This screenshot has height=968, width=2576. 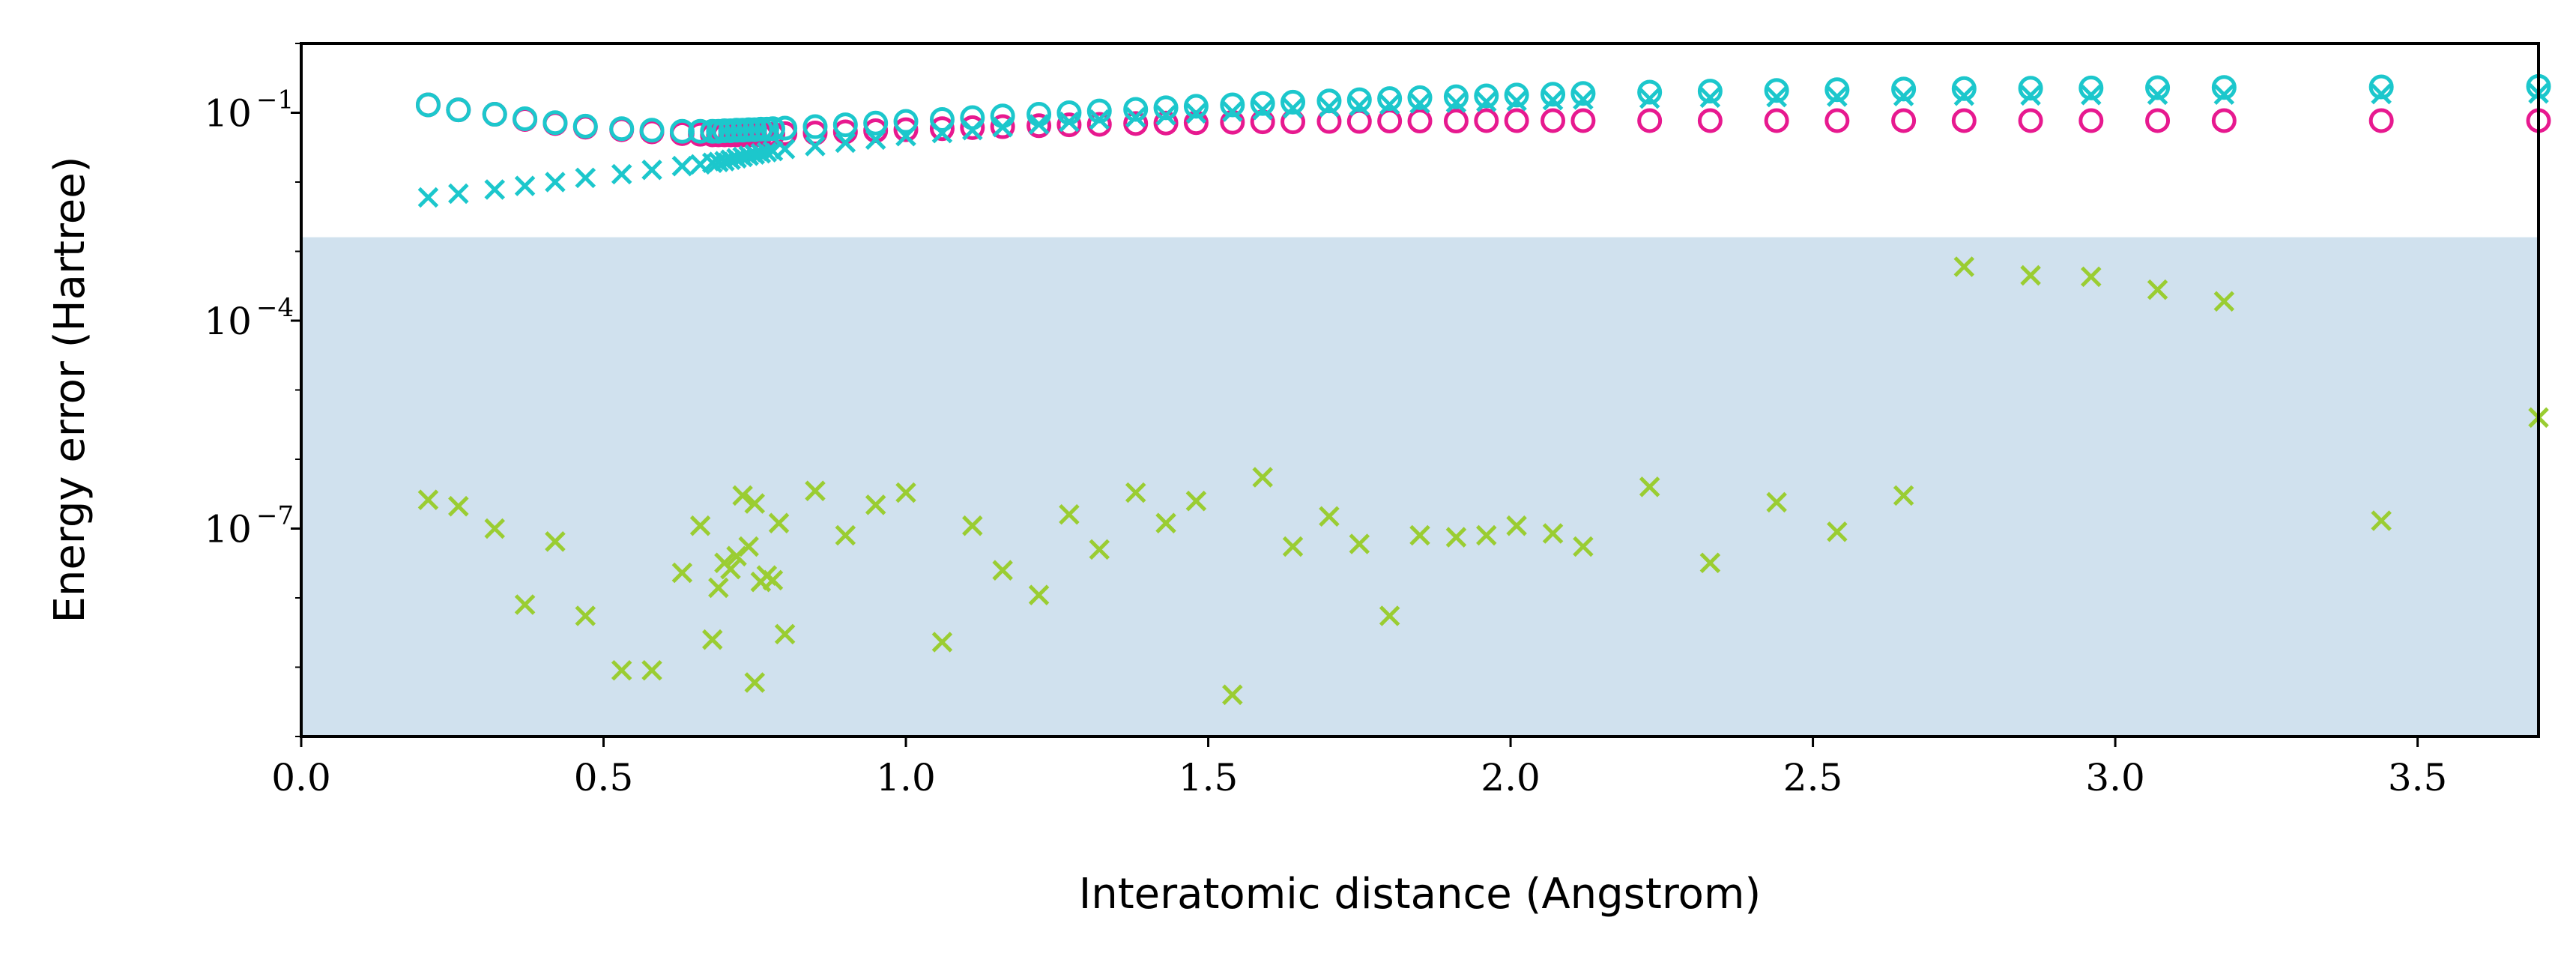 What do you see at coordinates (2115, 777) in the screenshot?
I see `x-tick-label: 3.0` at bounding box center [2115, 777].